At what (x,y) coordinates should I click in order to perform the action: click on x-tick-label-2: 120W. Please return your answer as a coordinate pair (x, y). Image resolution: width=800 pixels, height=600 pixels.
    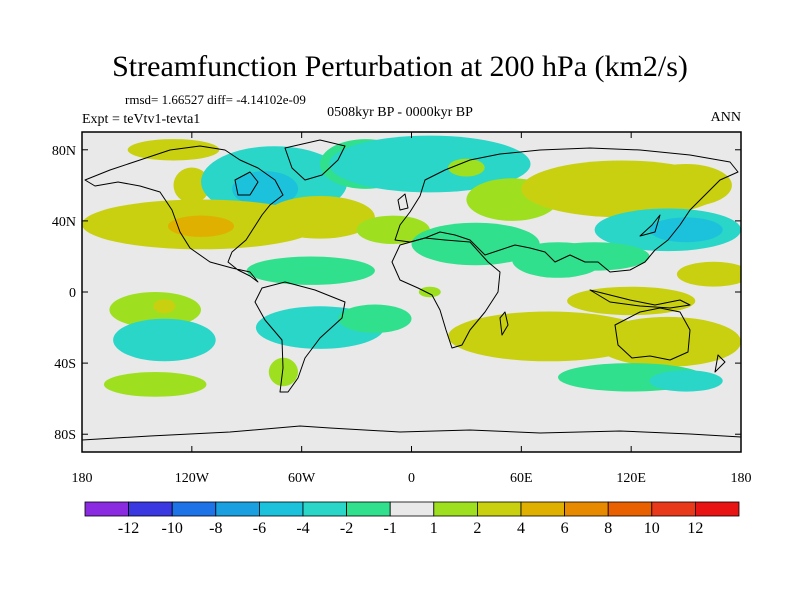
    Looking at the image, I should click on (192, 478).